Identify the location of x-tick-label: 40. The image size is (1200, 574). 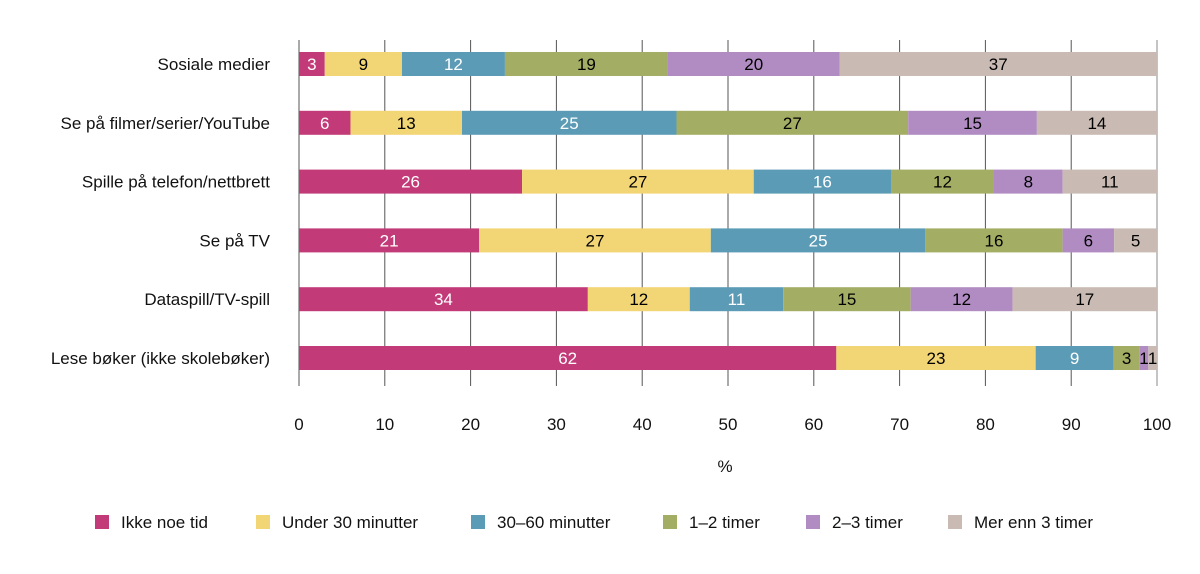
(642, 424).